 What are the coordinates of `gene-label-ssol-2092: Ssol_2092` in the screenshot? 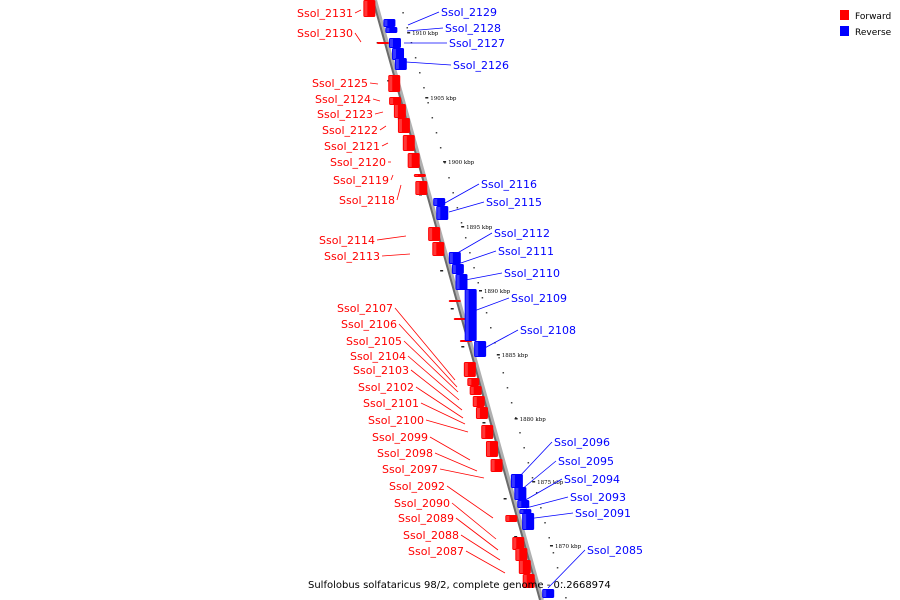 It's located at (417, 486).